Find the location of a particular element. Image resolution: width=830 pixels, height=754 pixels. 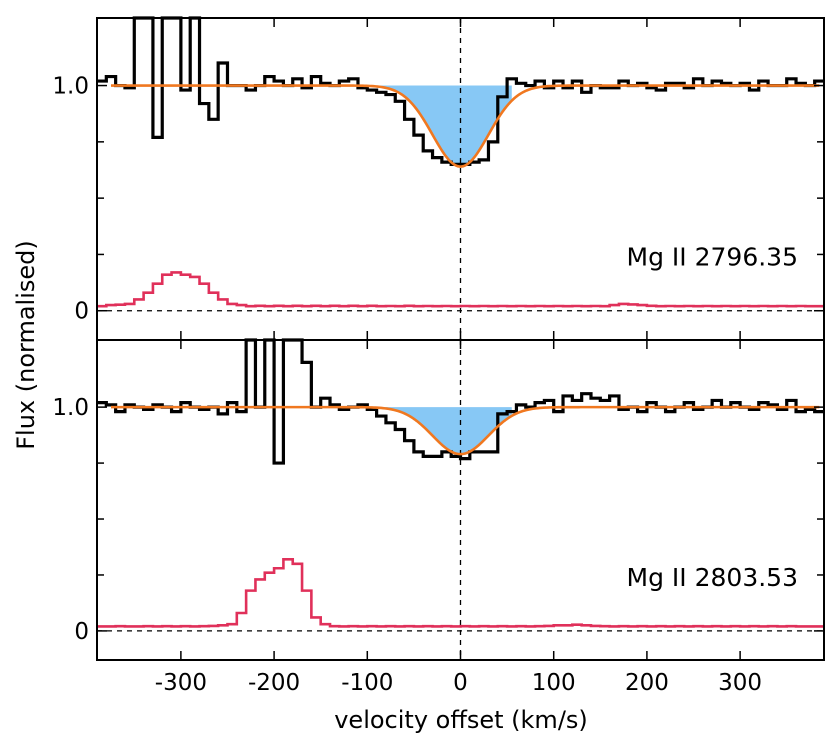

y-axis-label: Flux (normalised) is located at coordinates (26, 345).